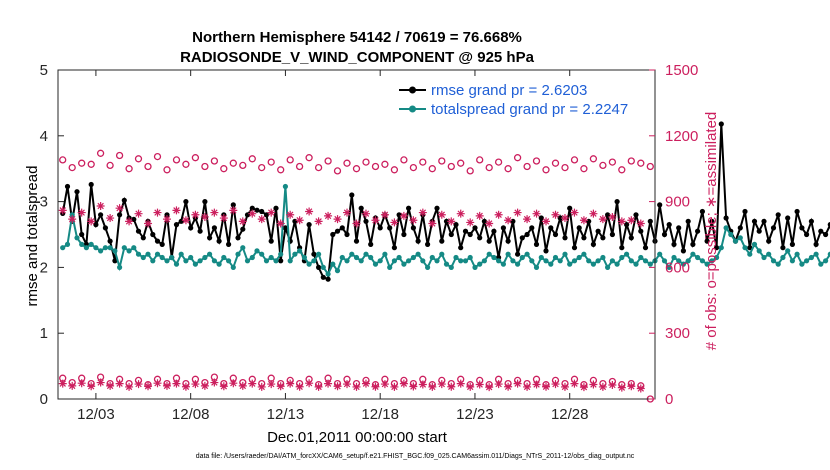 This screenshot has height=470, width=830. What do you see at coordinates (357, 57) in the screenshot?
I see `chart-title-line-2: RADIOSONDE_V_WIND_COMPONENT @ 925 hPa` at bounding box center [357, 57].